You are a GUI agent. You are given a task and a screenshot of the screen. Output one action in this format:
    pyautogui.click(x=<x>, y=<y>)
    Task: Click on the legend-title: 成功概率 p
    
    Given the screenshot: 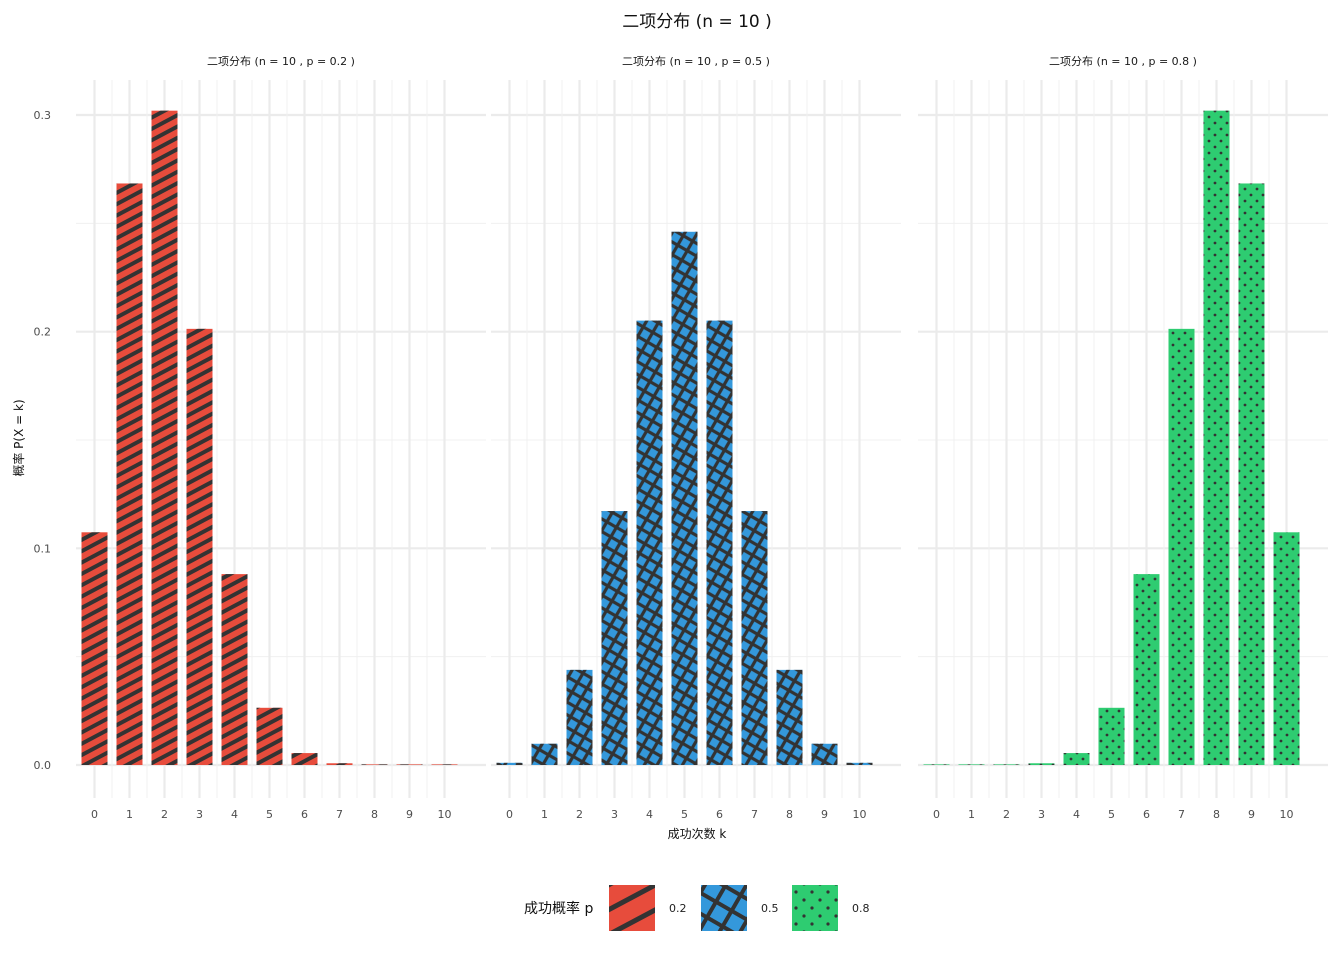 What is the action you would take?
    pyautogui.click(x=558, y=908)
    